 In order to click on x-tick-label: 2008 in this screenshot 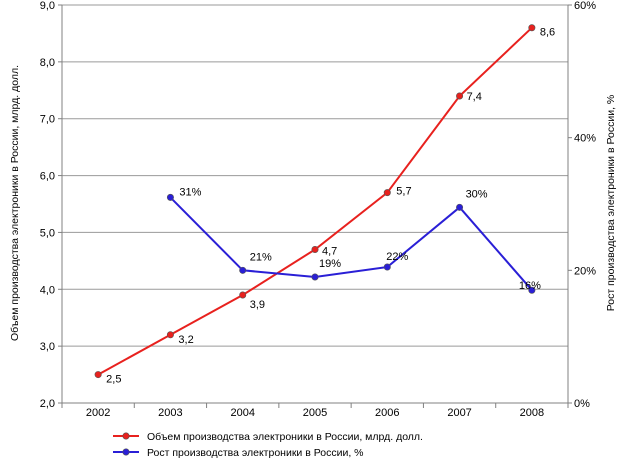, I will do `click(532, 413)`.